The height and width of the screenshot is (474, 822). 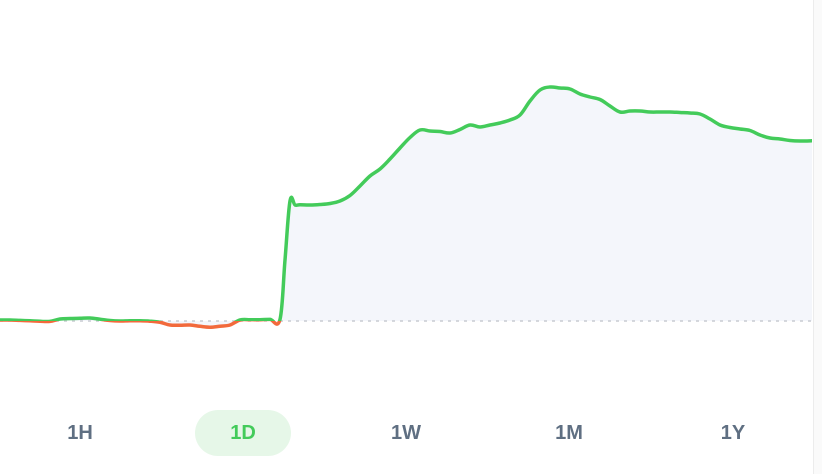 I want to click on chart-right-border, so click(x=813, y=237).